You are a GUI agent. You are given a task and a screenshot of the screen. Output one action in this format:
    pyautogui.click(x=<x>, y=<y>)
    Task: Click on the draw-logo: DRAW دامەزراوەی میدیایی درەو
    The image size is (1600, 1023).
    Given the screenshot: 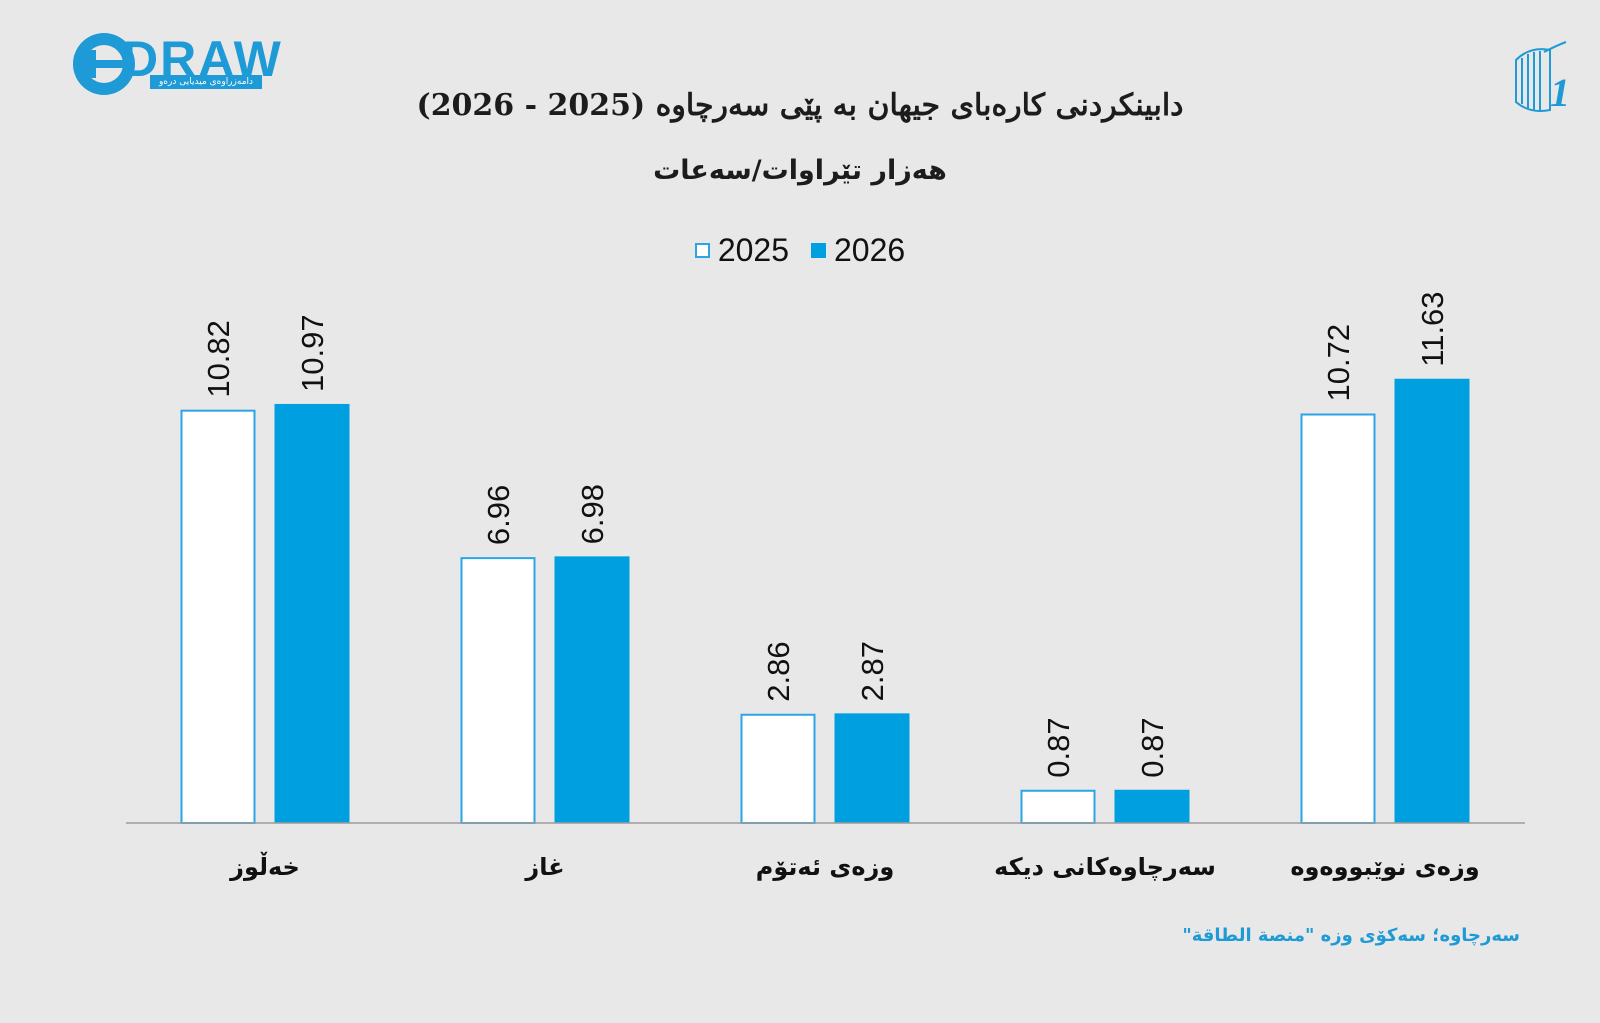 What is the action you would take?
    pyautogui.click(x=175, y=66)
    